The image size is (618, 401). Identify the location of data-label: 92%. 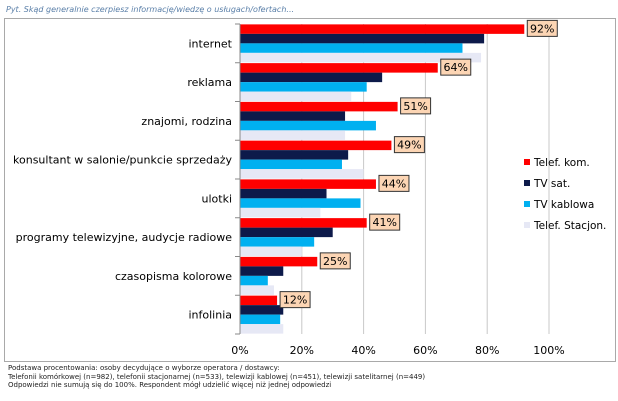
(542, 28).